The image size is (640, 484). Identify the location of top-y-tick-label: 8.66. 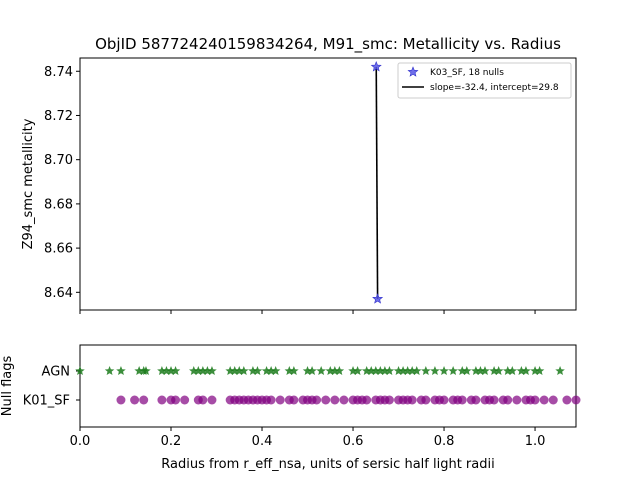
(58, 249).